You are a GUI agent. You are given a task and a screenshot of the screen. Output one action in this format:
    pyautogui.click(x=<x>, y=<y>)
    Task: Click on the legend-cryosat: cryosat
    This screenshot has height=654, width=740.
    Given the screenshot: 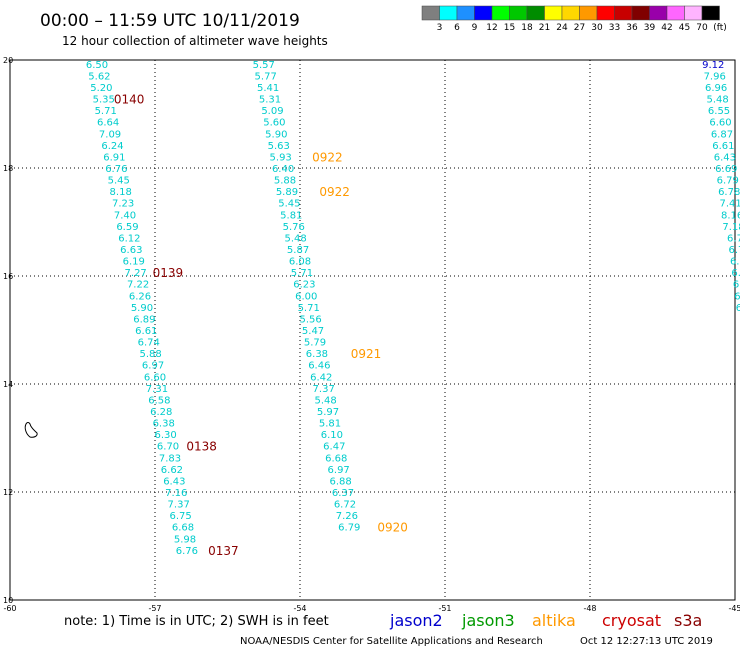 What is the action you would take?
    pyautogui.click(x=631, y=620)
    